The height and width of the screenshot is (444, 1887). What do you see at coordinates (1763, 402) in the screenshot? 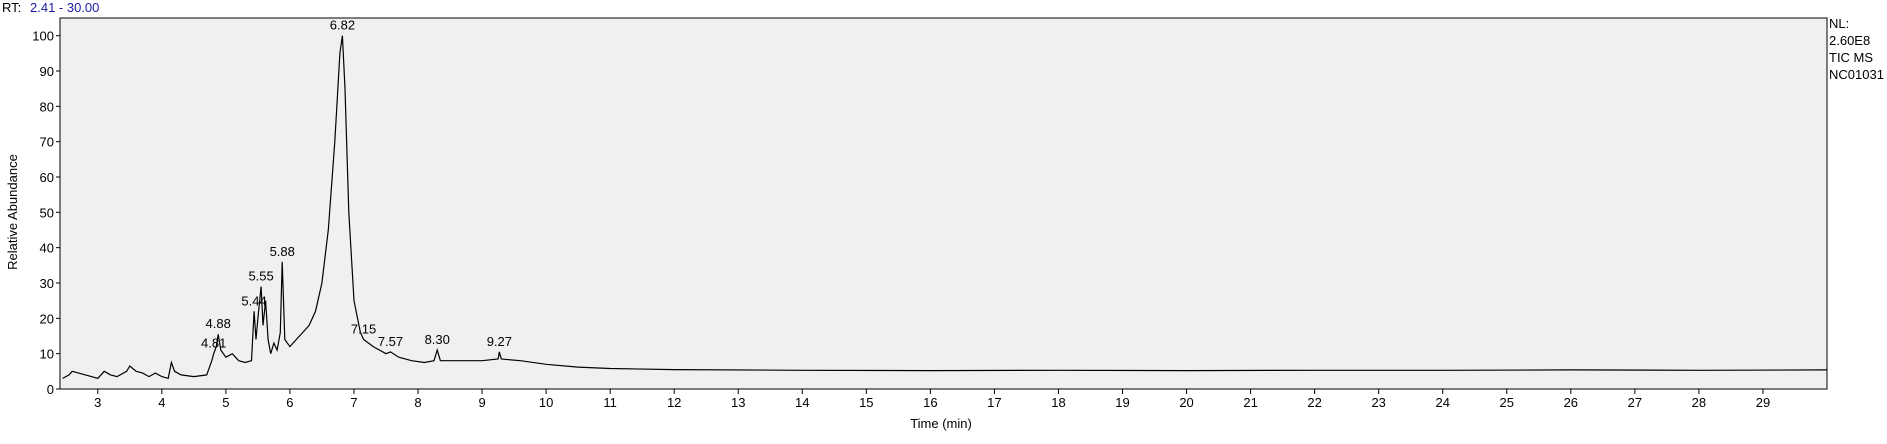
I see `x-tick-label: 29` at bounding box center [1763, 402].